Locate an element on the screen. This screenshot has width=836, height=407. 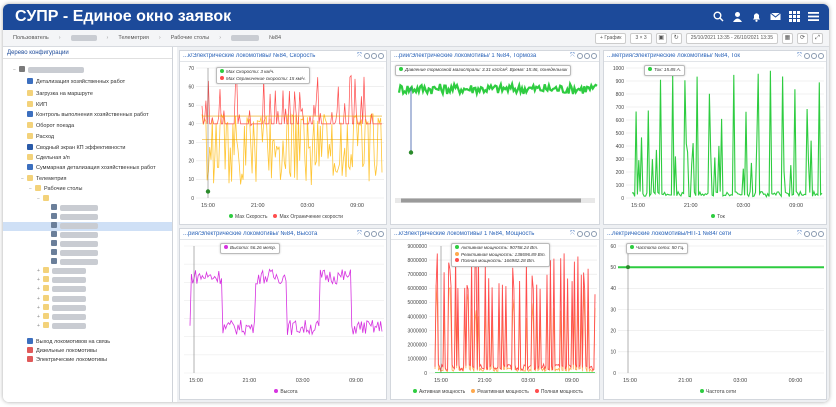
tree-node: Контроль выполнения хозяйственных работ is located at coordinates (87, 115).